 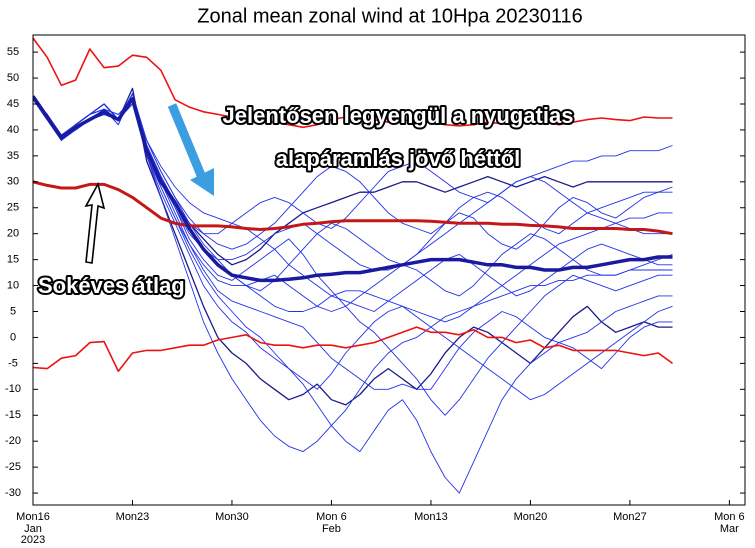 I want to click on annotation: Jelentősen legyengül a nyugatias, so click(x=398, y=115).